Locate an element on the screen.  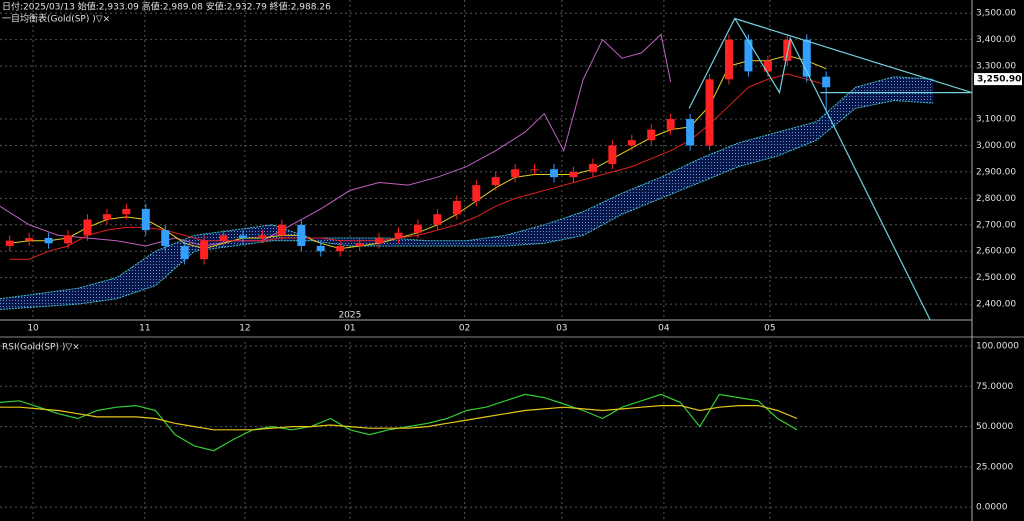
indicator-title: 一目均衡表(Gold(SP) )▽× is located at coordinates (56, 19).